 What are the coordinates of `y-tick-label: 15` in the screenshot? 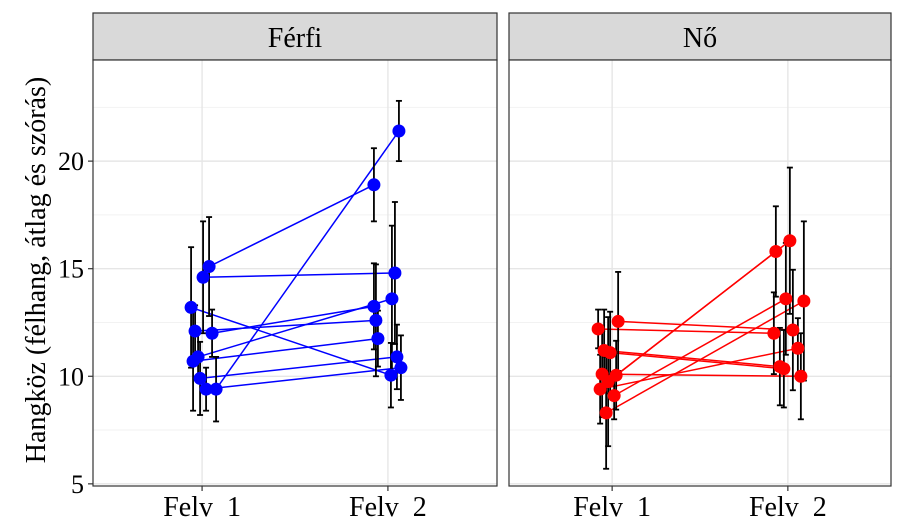 It's located at (71, 269).